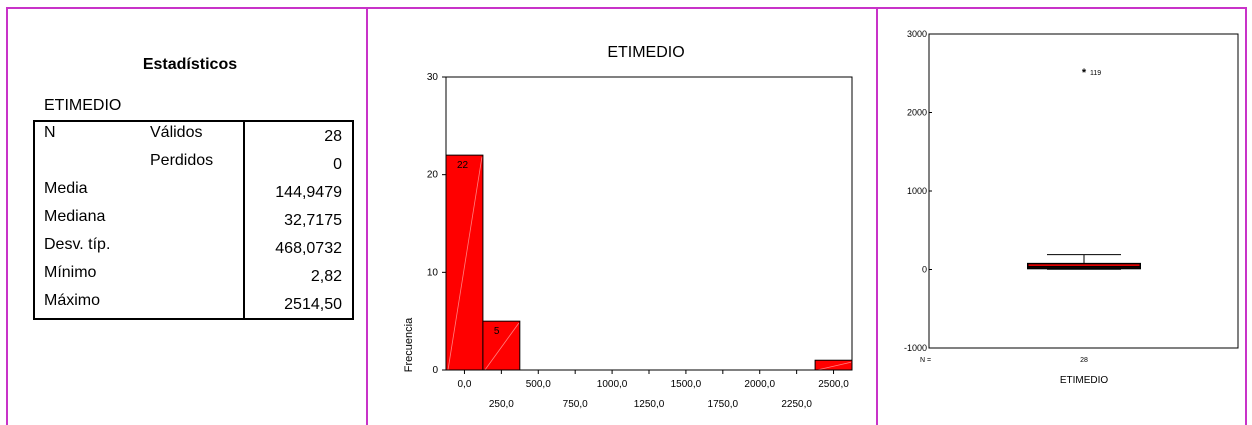 The image size is (1252, 425). I want to click on x-tick-label: 2000,0, so click(759, 384).